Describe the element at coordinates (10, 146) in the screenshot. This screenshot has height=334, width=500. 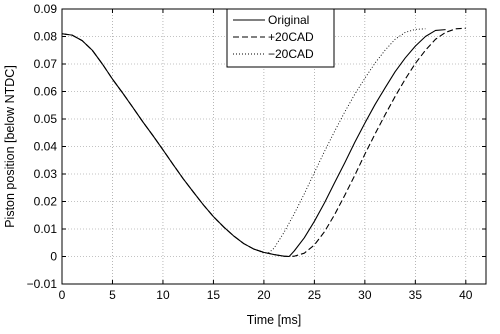
I see `y-axis-title: Piston position [below NTDC]` at that location.